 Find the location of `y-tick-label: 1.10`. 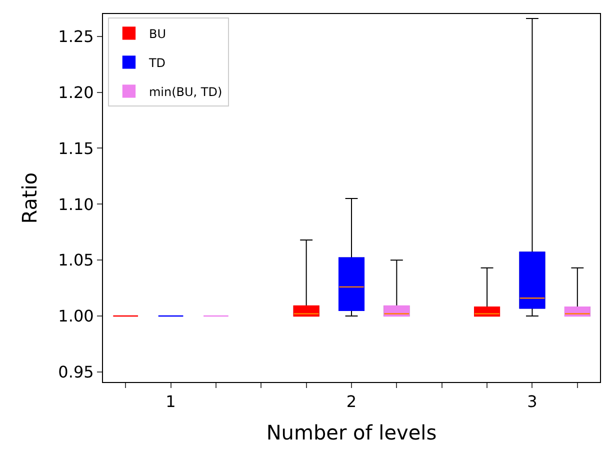

y-tick-label: 1.10 is located at coordinates (76, 204).